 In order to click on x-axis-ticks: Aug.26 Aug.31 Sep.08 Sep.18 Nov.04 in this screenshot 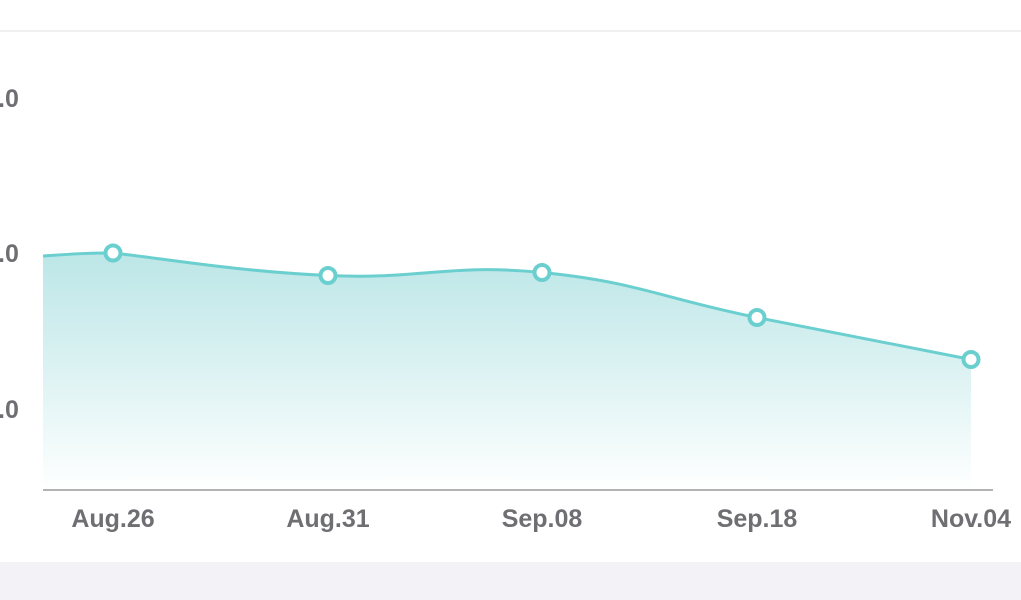, I will do `click(541, 519)`.